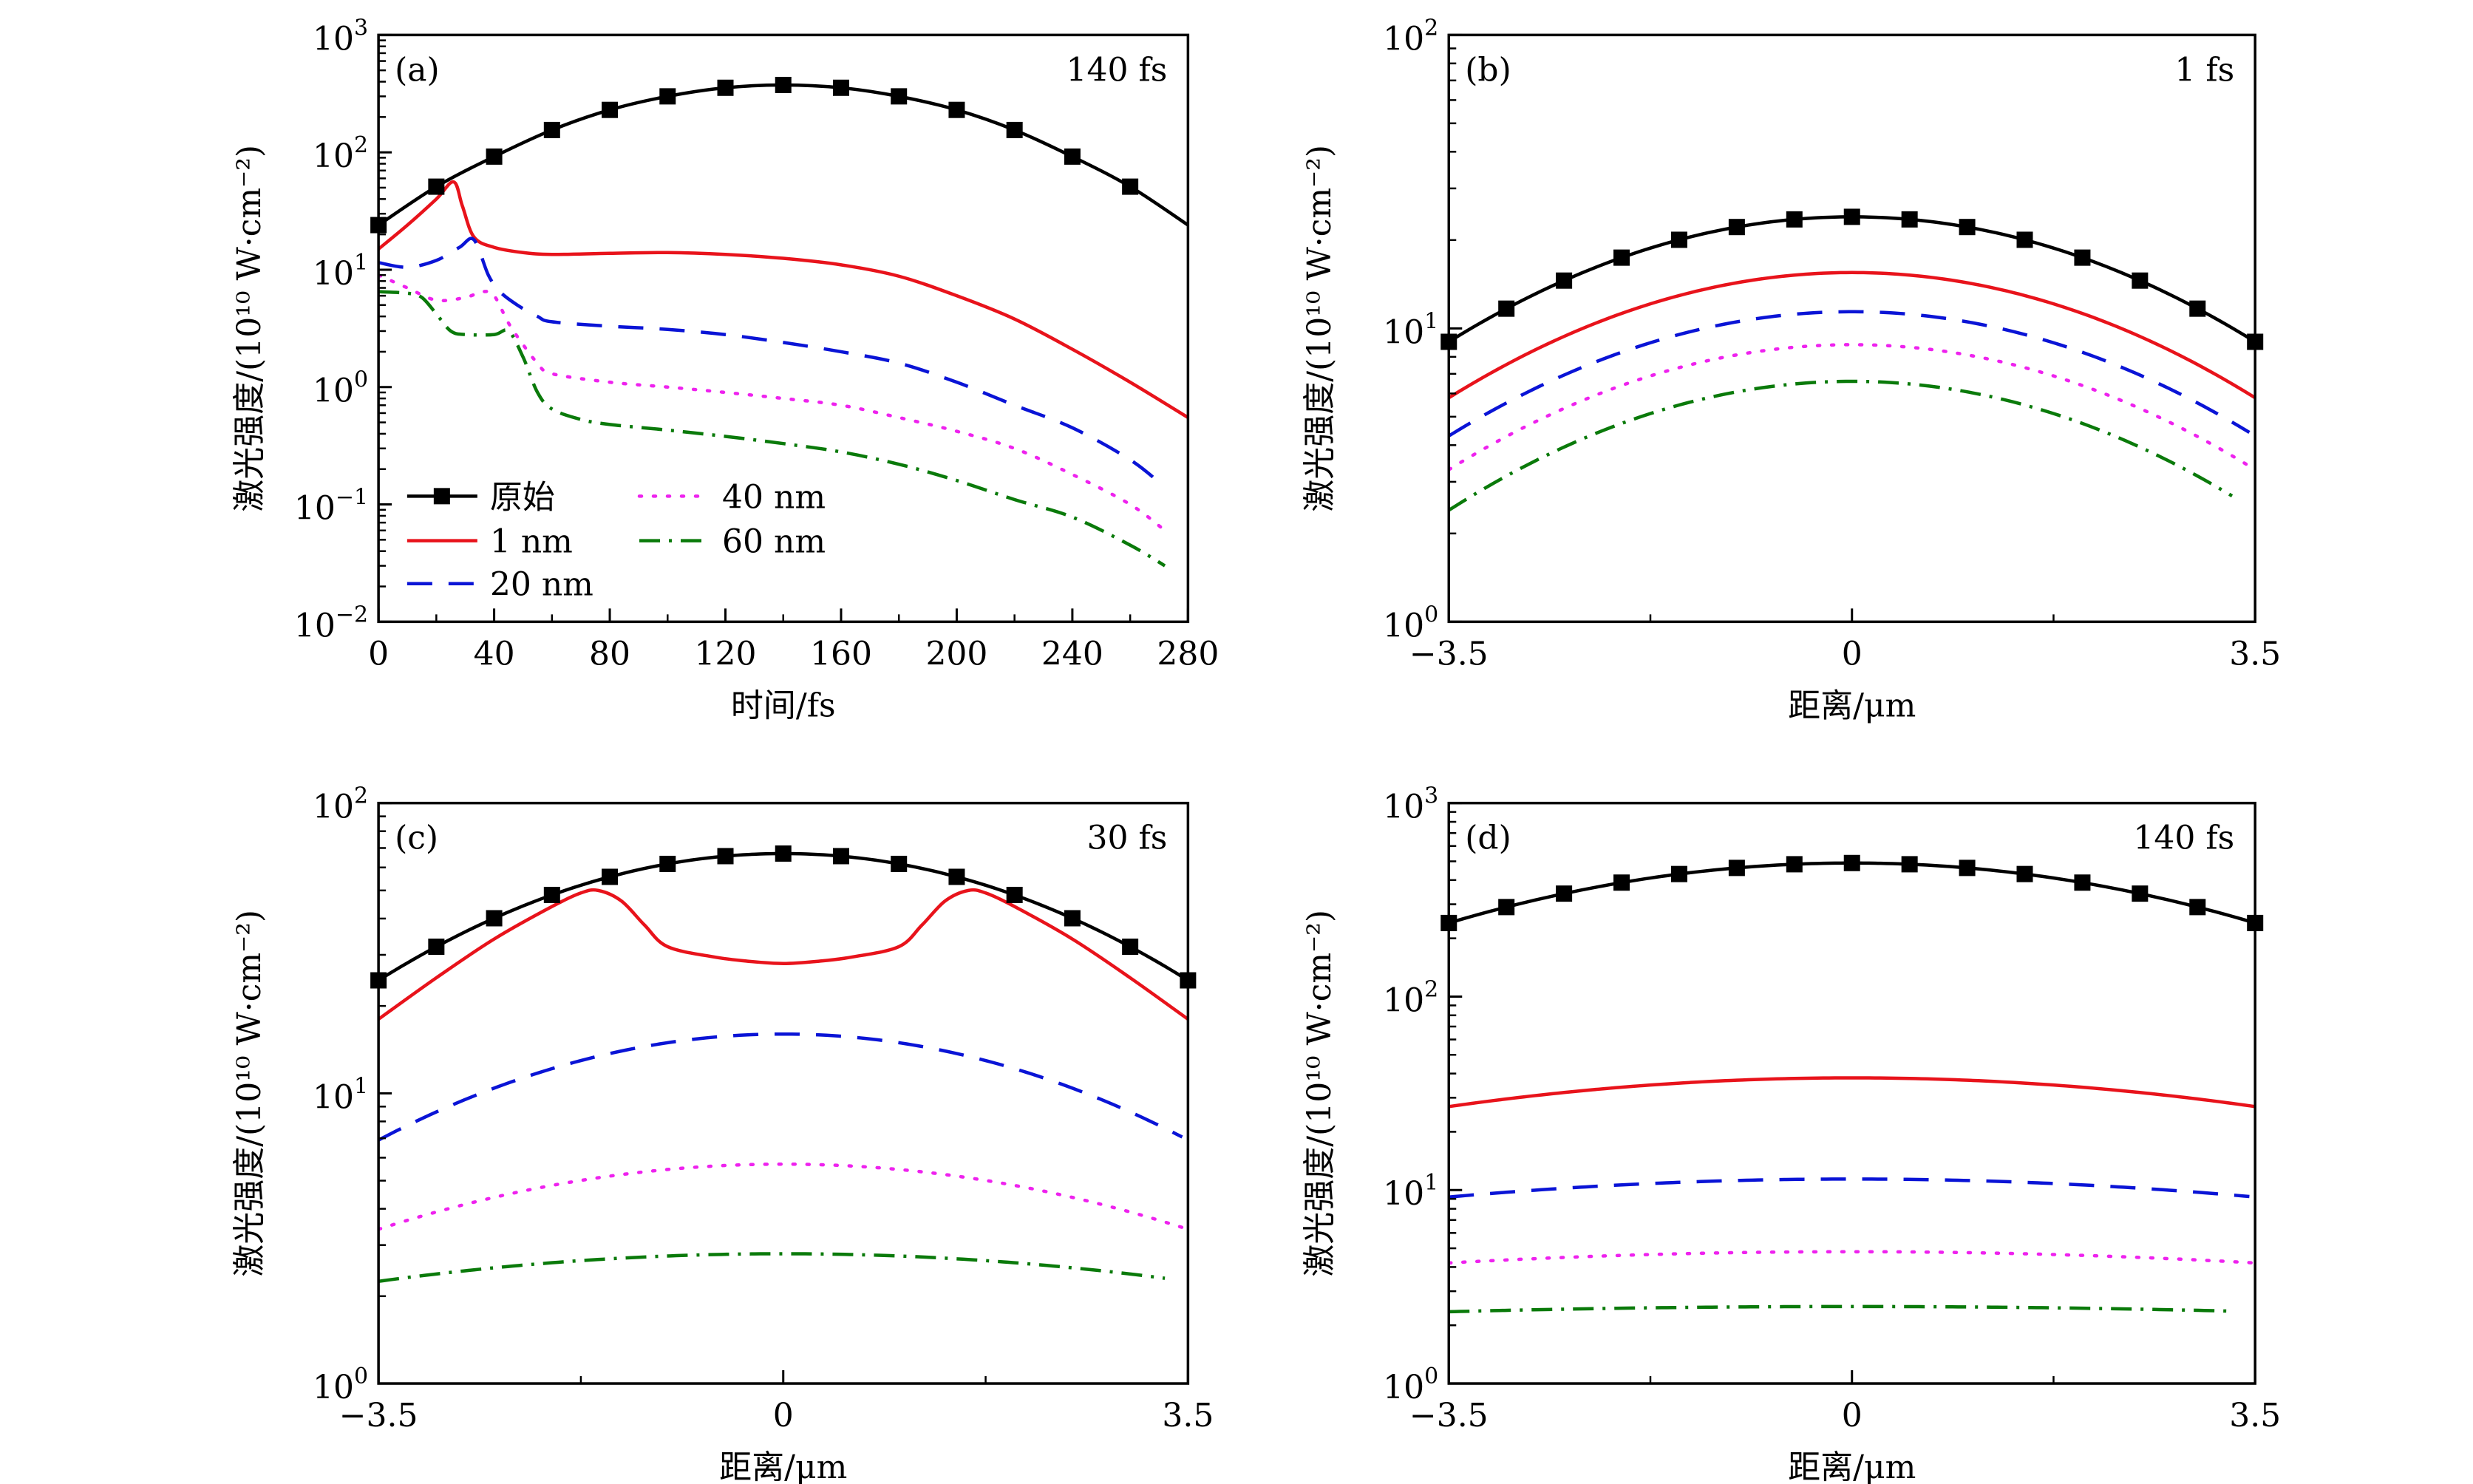 This screenshot has height=1484, width=2473. Describe the element at coordinates (609, 654) in the screenshot. I see `x-tick-label: 80` at that location.